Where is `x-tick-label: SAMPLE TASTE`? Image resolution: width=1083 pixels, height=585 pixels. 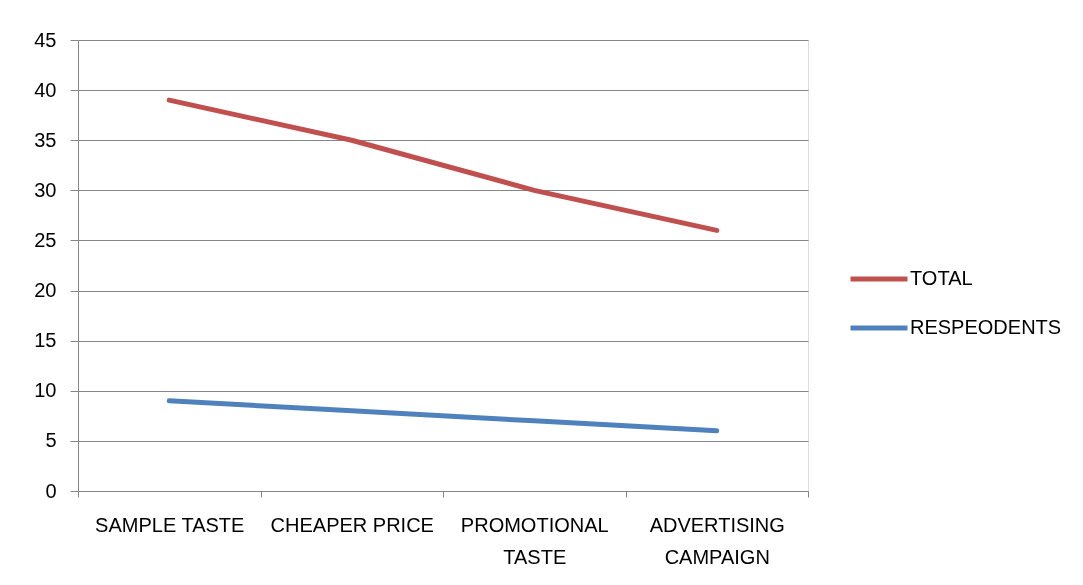
x-tick-label: SAMPLE TASTE is located at coordinates (170, 524).